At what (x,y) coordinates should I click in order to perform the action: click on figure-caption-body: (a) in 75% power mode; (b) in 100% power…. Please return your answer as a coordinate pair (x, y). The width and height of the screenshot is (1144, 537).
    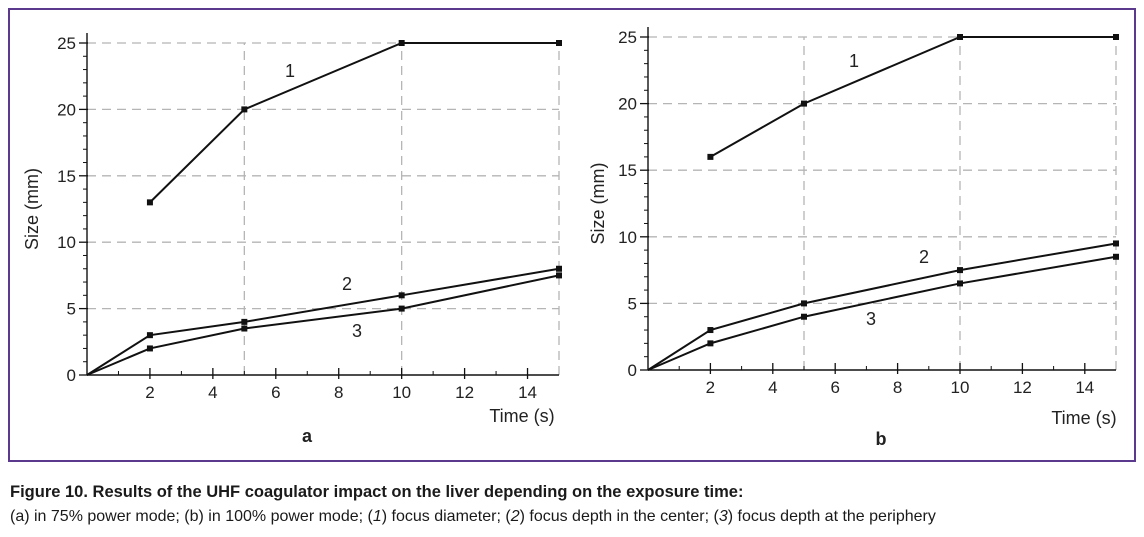
    Looking at the image, I should click on (473, 517).